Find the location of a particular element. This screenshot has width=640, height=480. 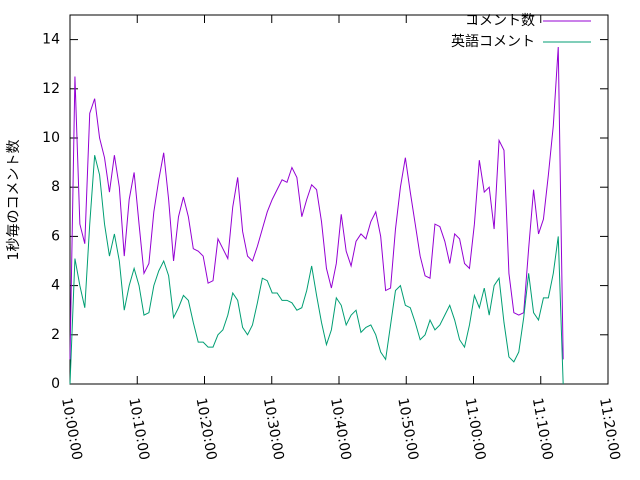

x-tick-label: 10:50:00 is located at coordinates (407, 429).